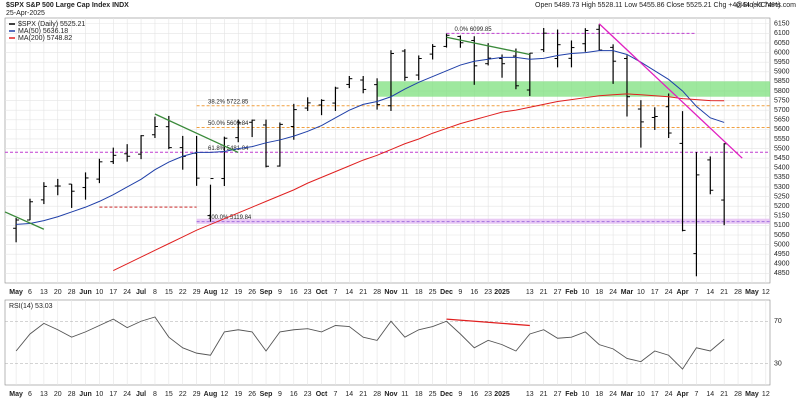 The height and width of the screenshot is (400, 800). Describe the element at coordinates (782, 225) in the screenshot. I see `y-tick-label: 5100` at that location.